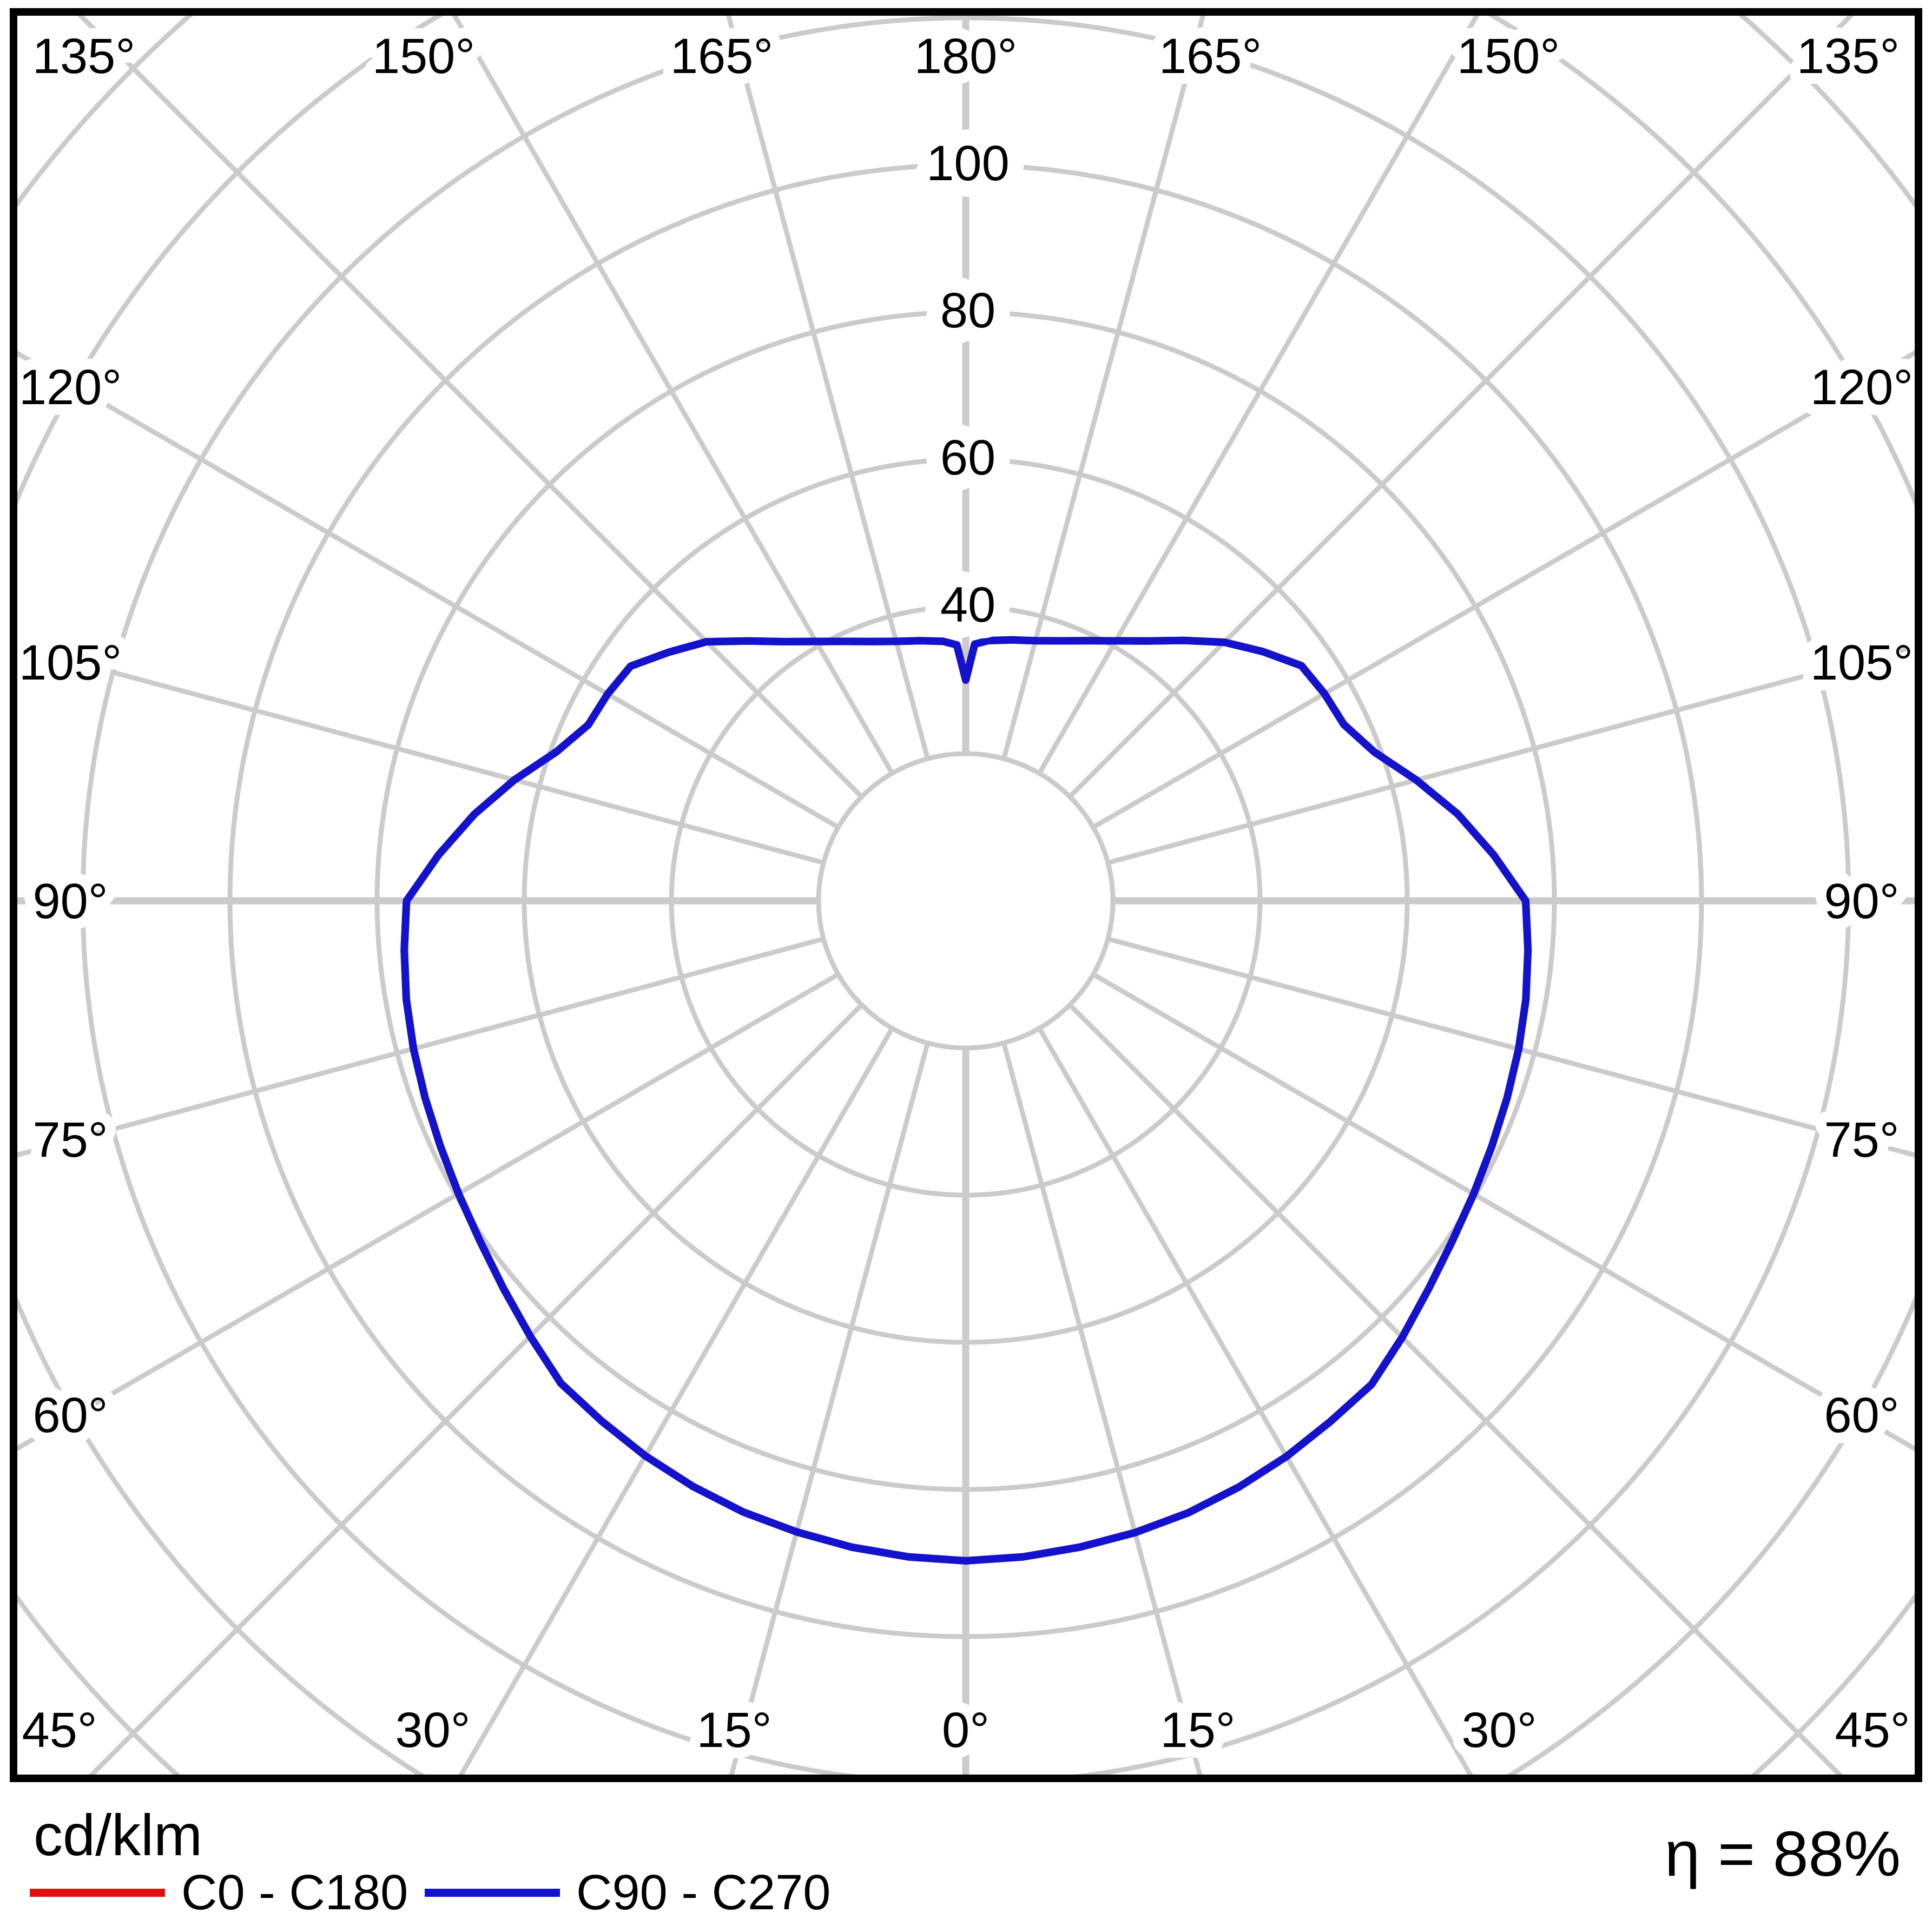 Image resolution: width=1932 pixels, height=1932 pixels. What do you see at coordinates (118, 1835) in the screenshot?
I see `radial-unit-label: cd/klm` at bounding box center [118, 1835].